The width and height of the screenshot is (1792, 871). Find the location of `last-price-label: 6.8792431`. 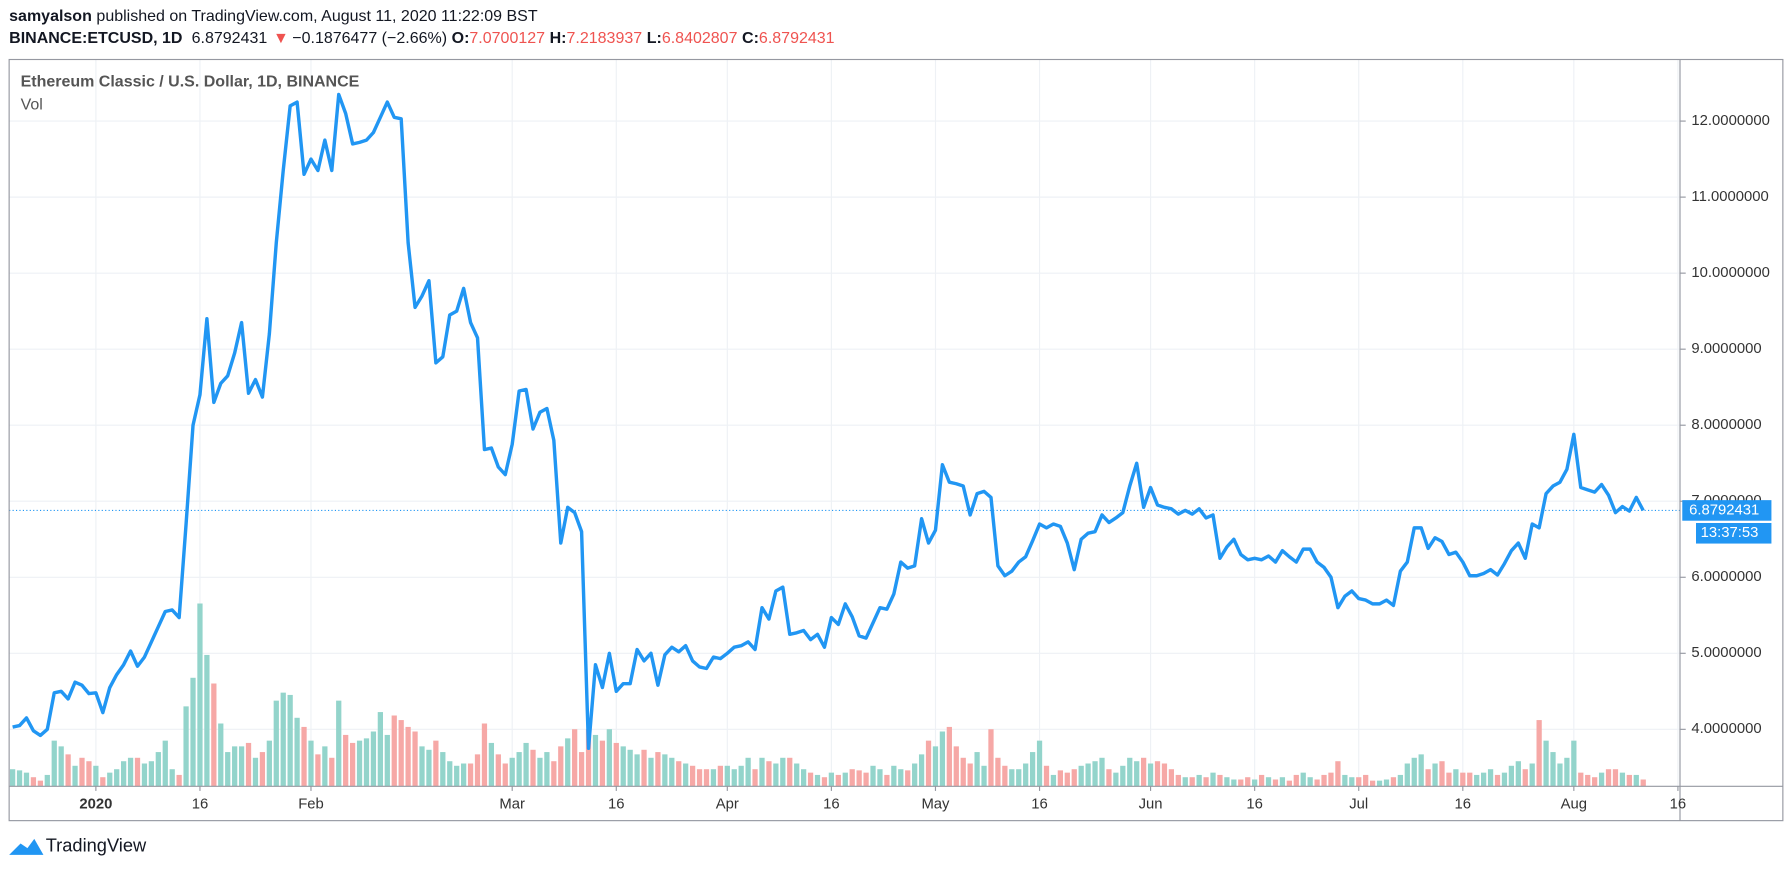

last-price-label: 6.8792431 is located at coordinates (1724, 510).